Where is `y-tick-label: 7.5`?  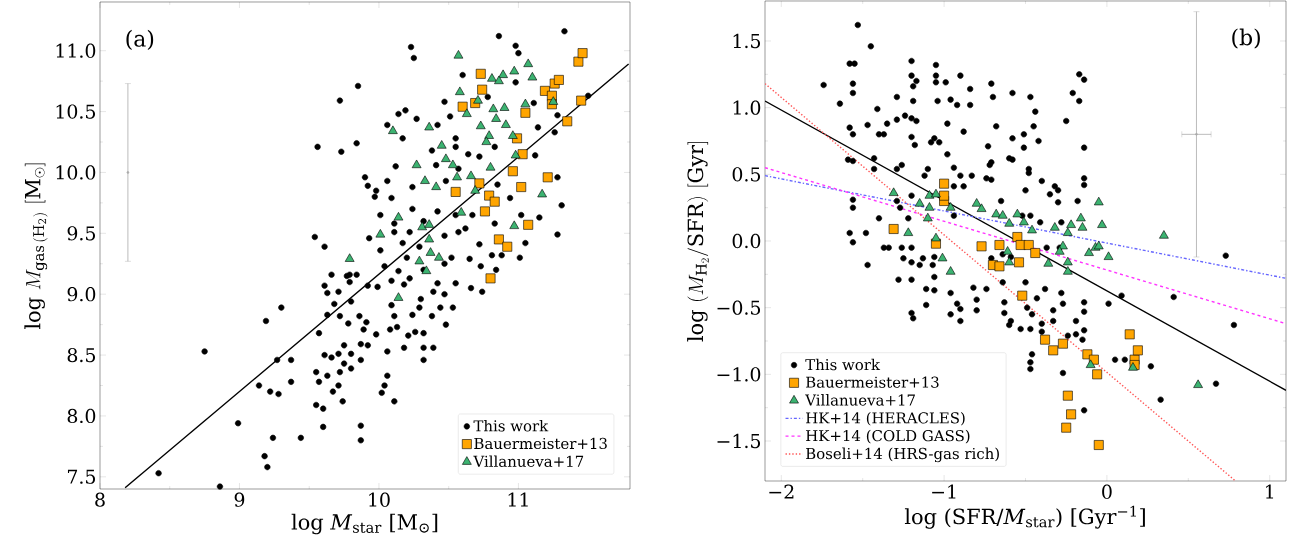 y-tick-label: 7.5 is located at coordinates (81, 476).